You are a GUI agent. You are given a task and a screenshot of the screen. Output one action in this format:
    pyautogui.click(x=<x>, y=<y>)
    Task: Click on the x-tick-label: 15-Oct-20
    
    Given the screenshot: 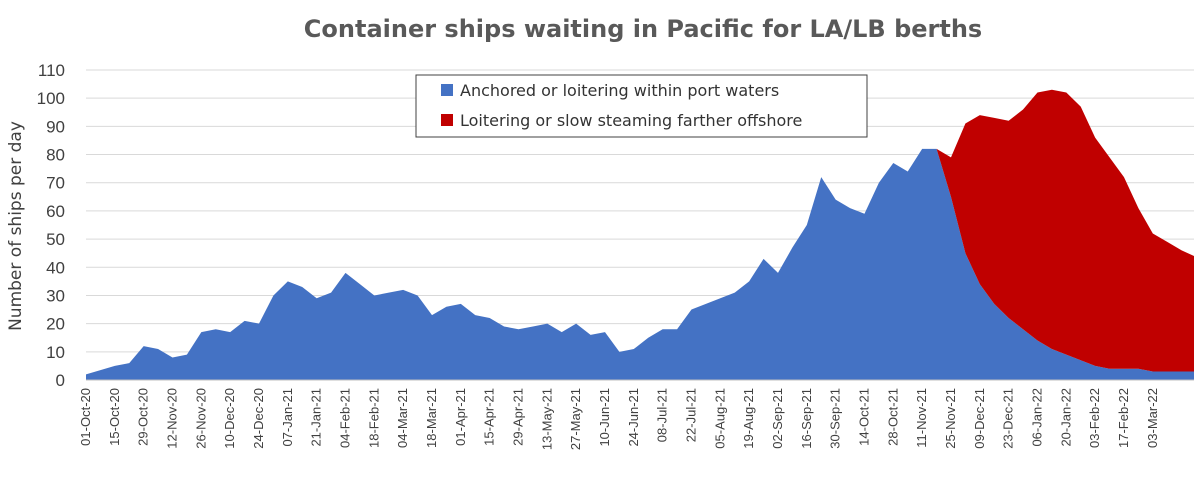 What is the action you would take?
    pyautogui.click(x=114, y=417)
    